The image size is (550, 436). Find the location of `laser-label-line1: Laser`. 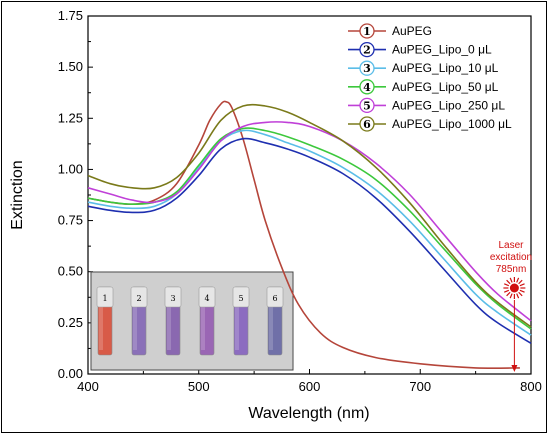

laser-label-line1: Laser is located at coordinates (511, 245).